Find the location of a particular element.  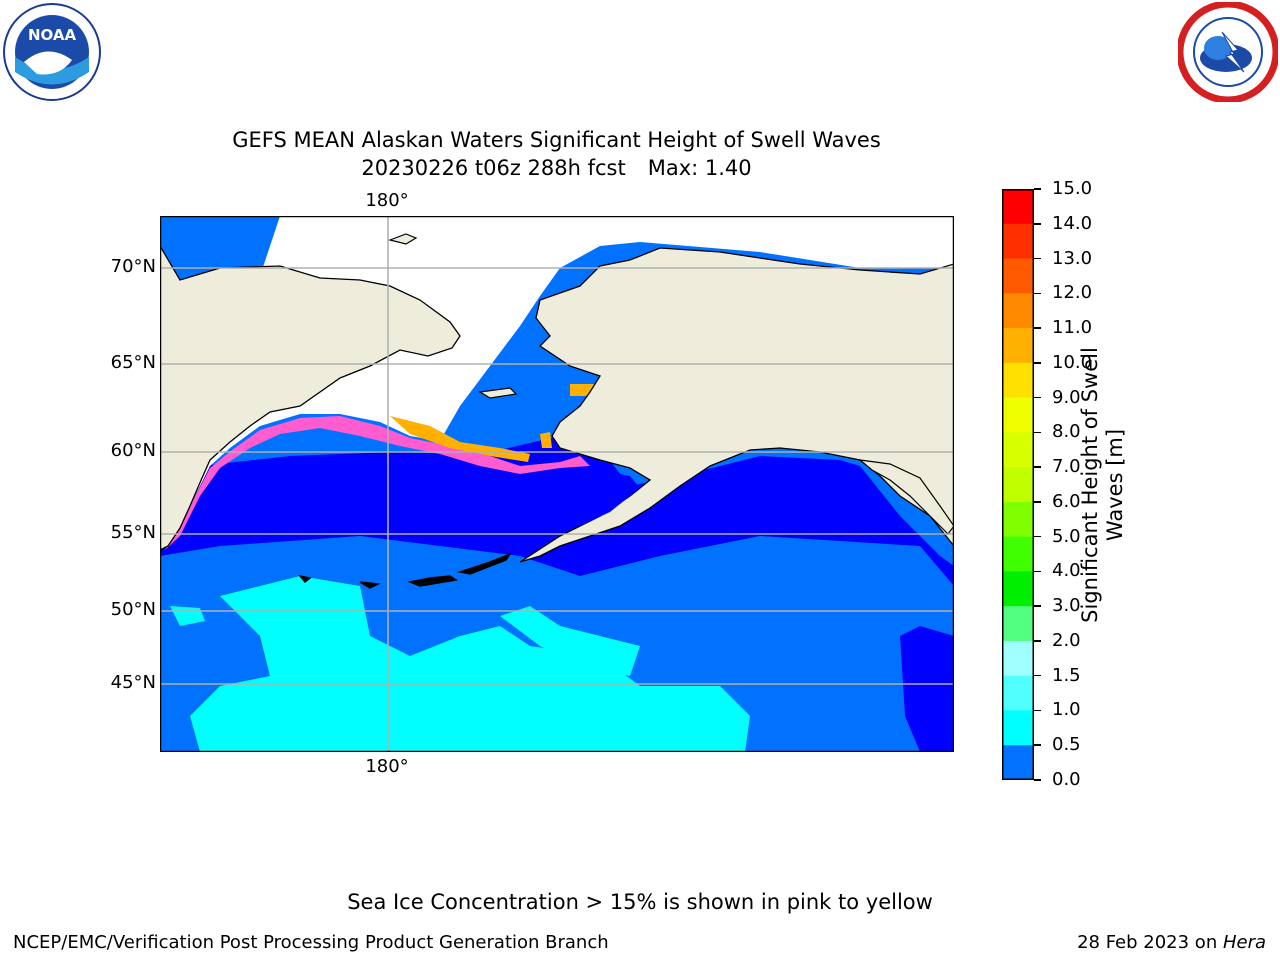

chart-subtitle: 20230226 t06z 288h fcst Max: 1.40 is located at coordinates (556, 168).